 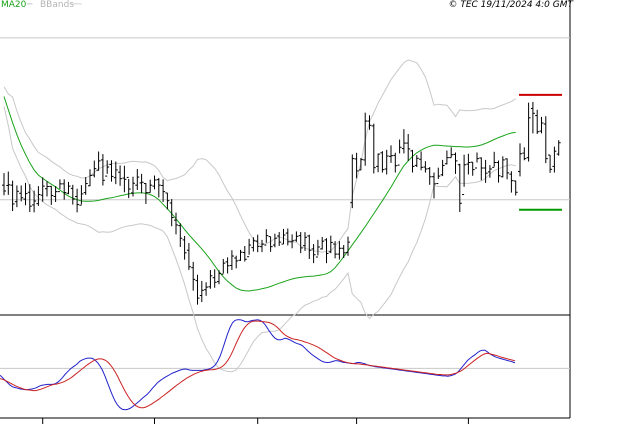 What do you see at coordinates (14, 5) in the screenshot?
I see `legend-ma20: MA20` at bounding box center [14, 5].